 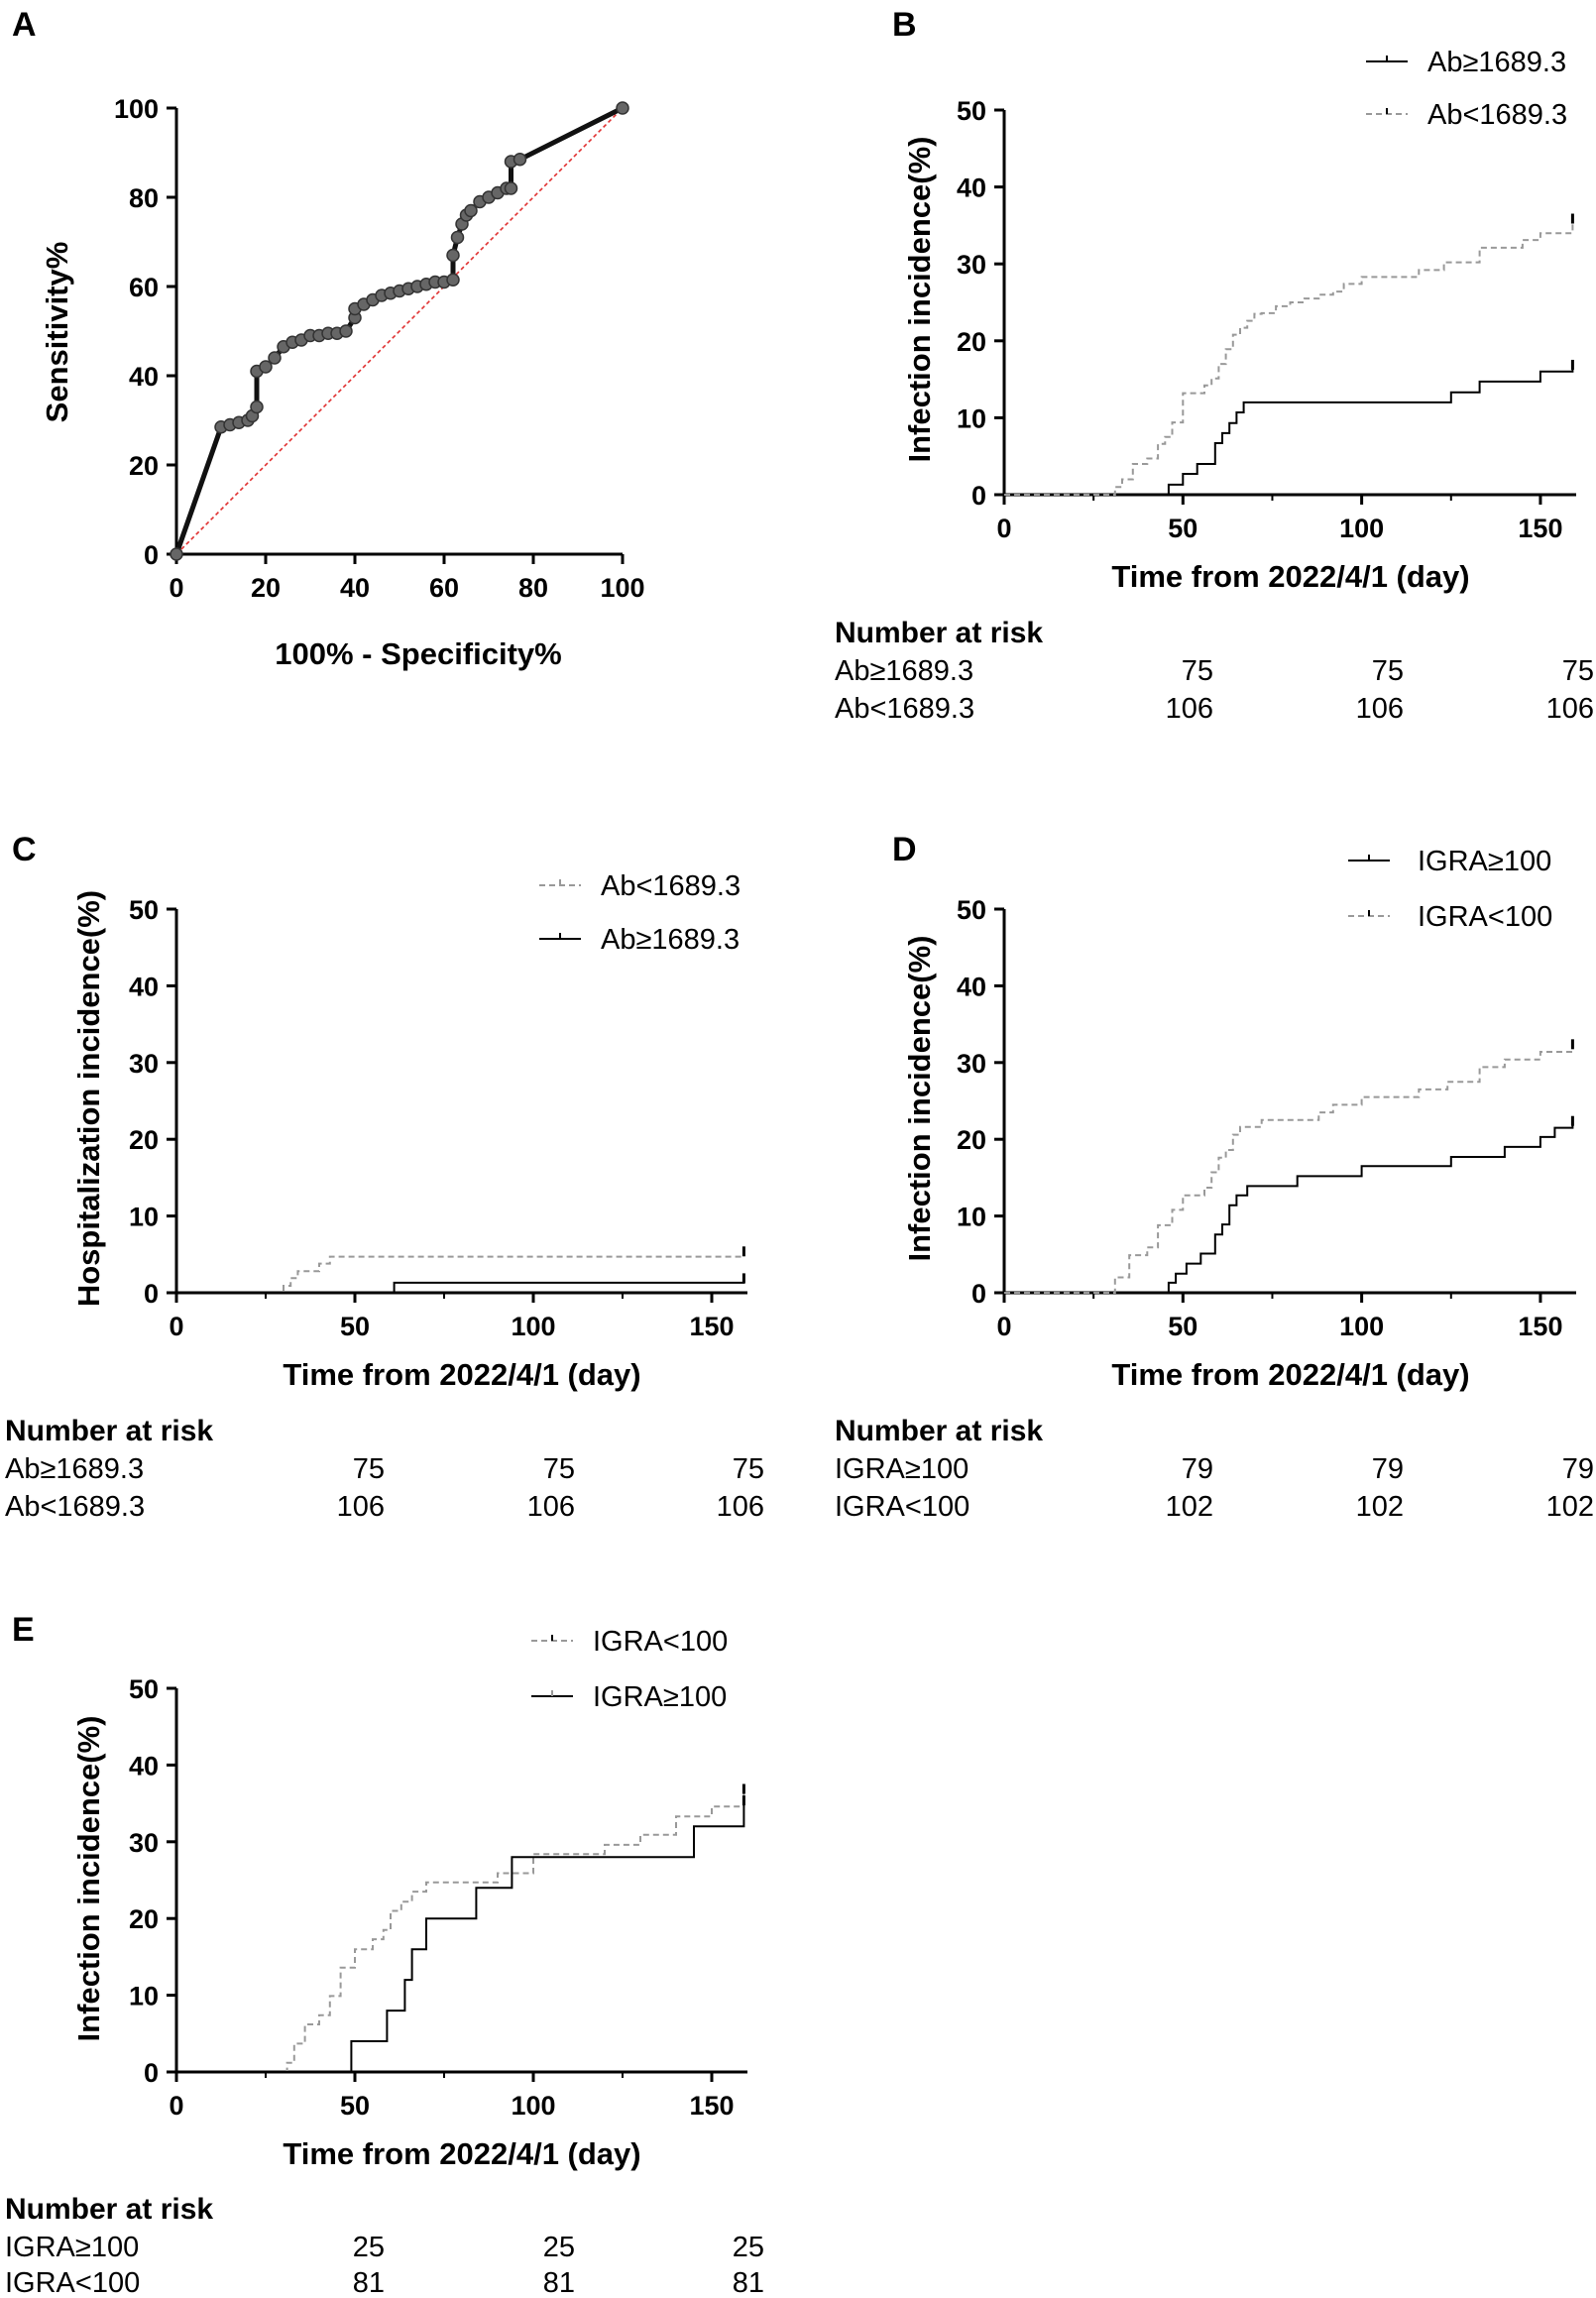 What do you see at coordinates (152, 1294) in the screenshot?
I see `panel-c-y-tick-label: 0` at bounding box center [152, 1294].